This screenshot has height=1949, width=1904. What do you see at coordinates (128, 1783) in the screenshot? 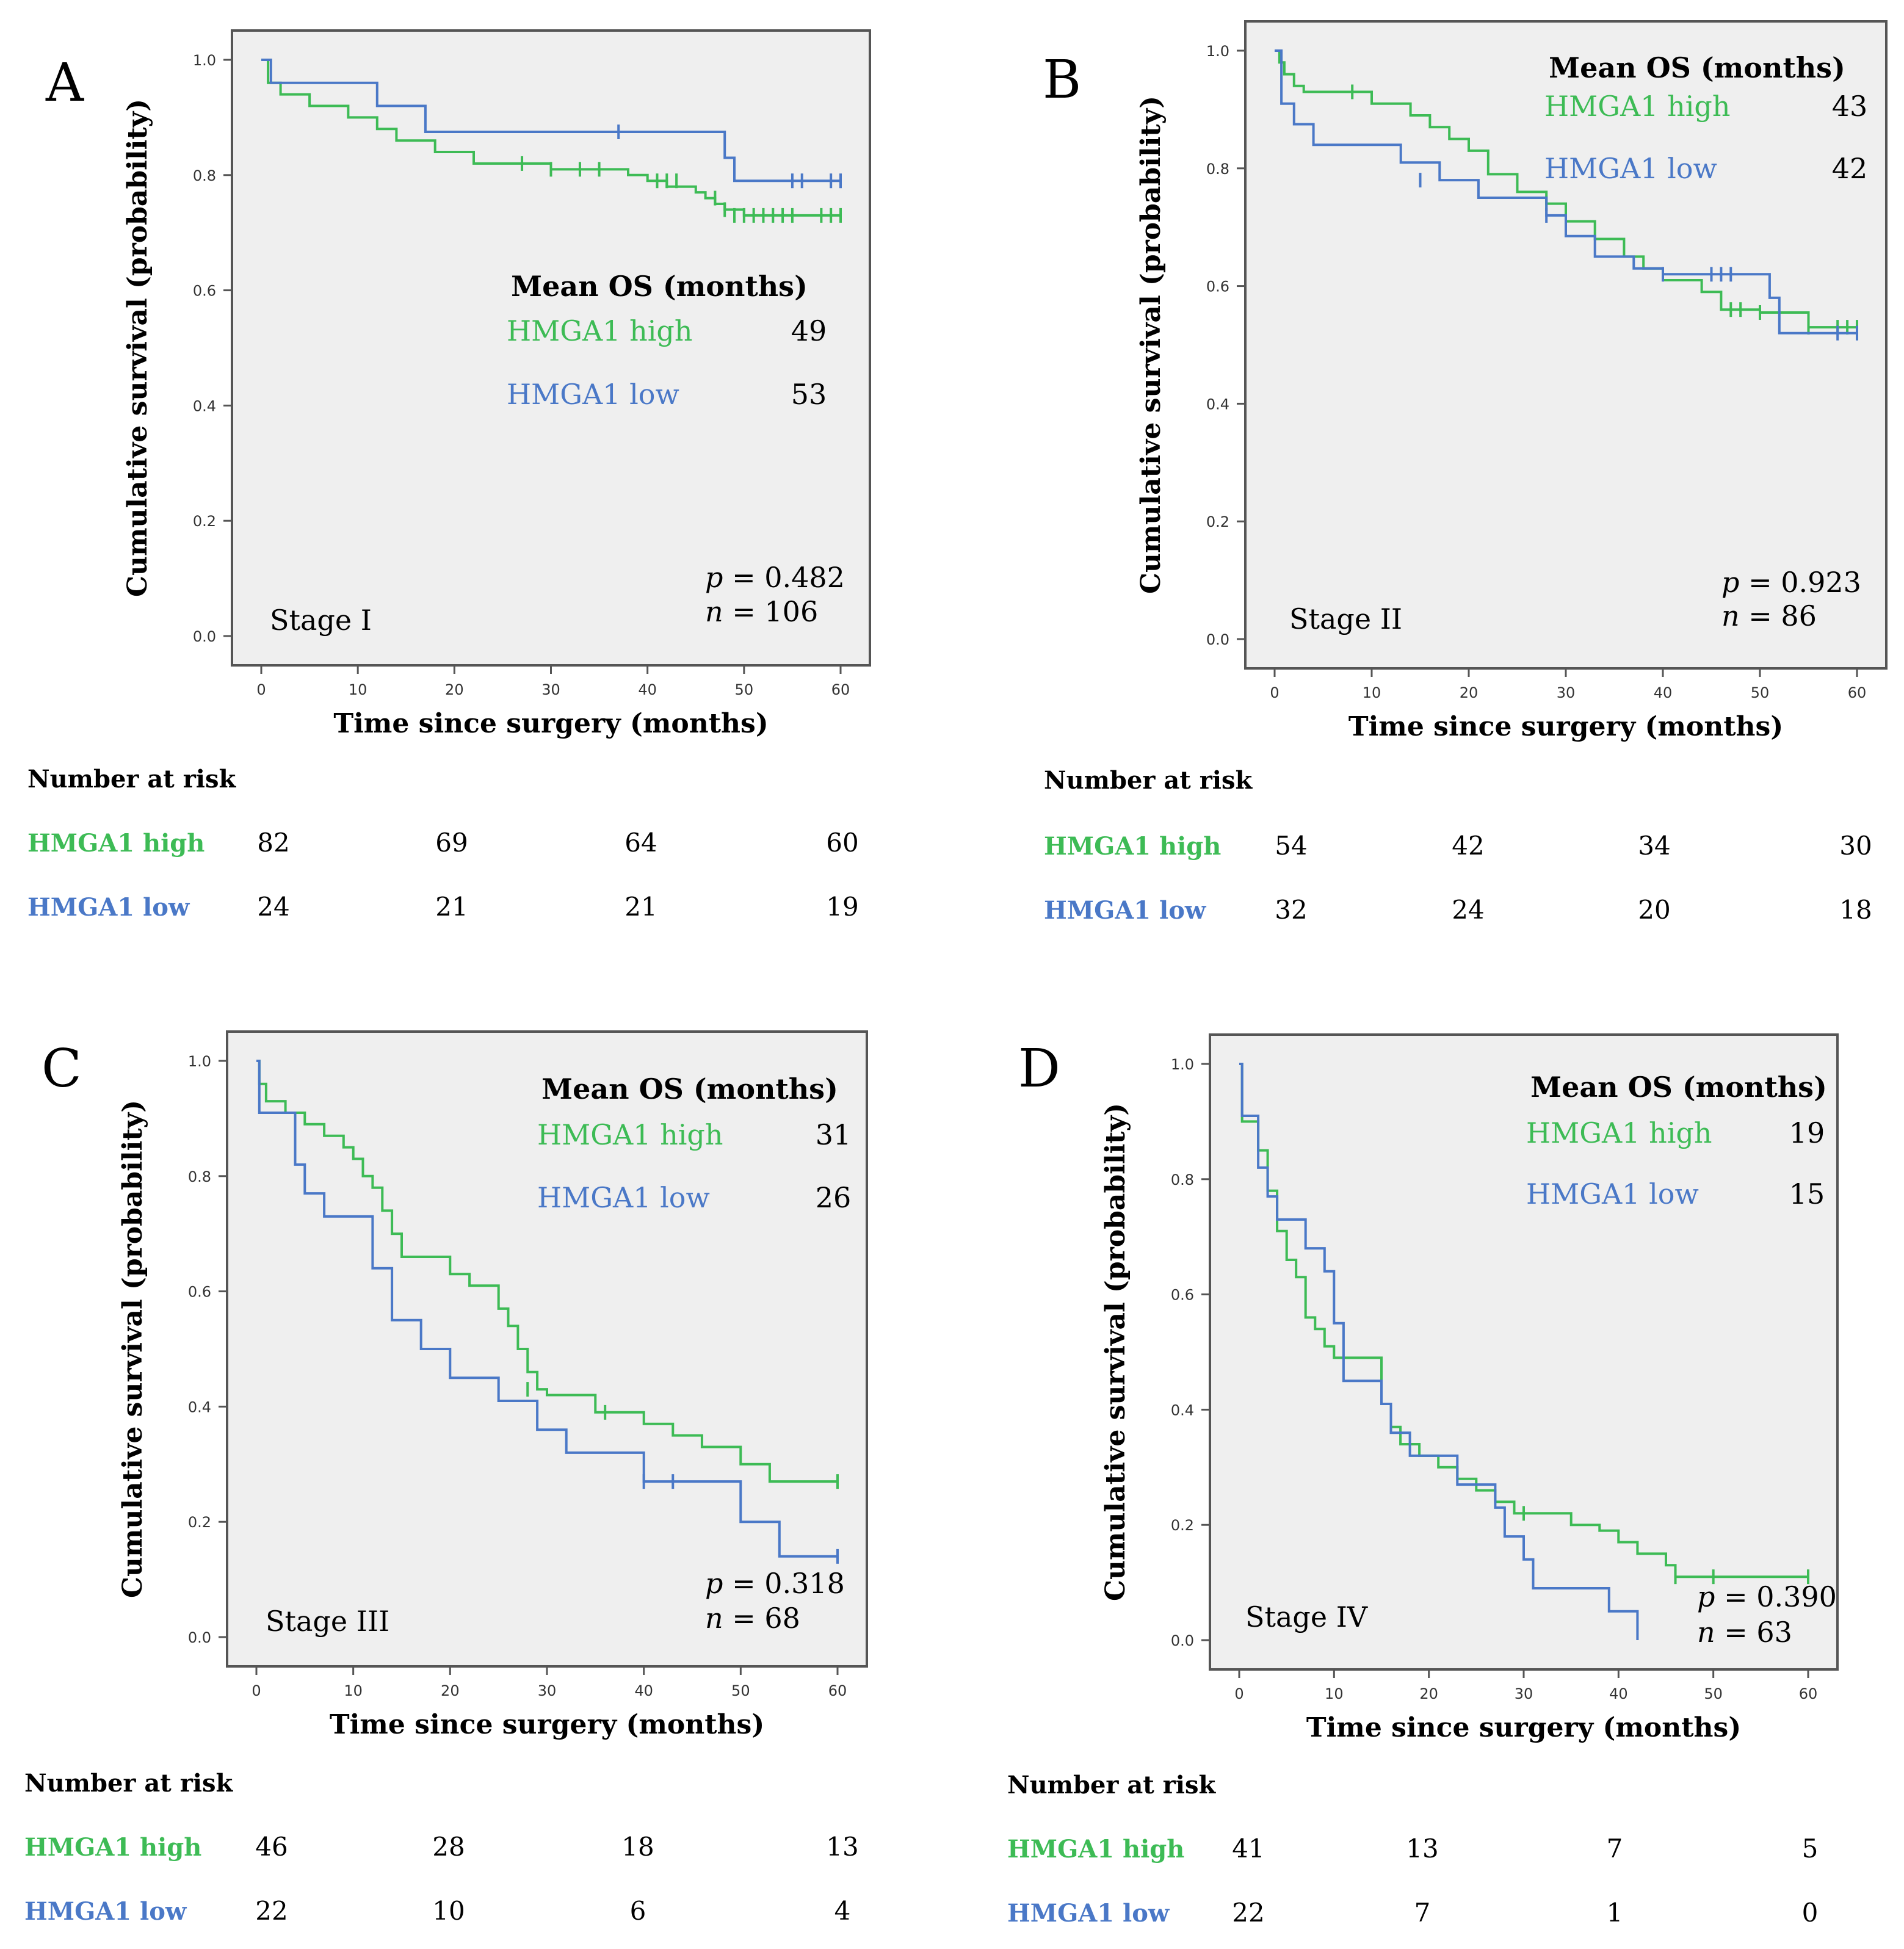
I see `panel-c-risk-title: Number at risk` at bounding box center [128, 1783].